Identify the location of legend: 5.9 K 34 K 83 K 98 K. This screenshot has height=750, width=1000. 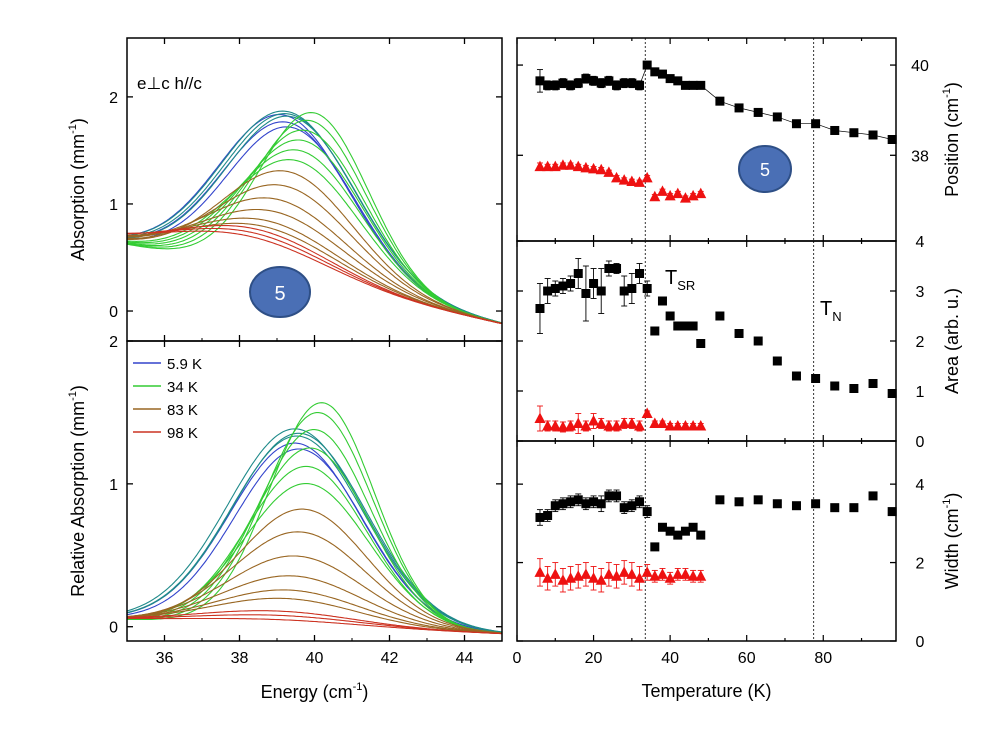
(167, 399).